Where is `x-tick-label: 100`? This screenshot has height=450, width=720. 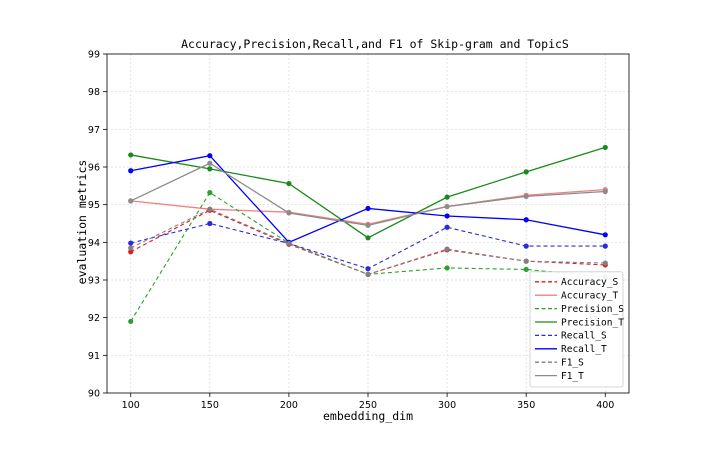
x-tick-label: 100 is located at coordinates (131, 405).